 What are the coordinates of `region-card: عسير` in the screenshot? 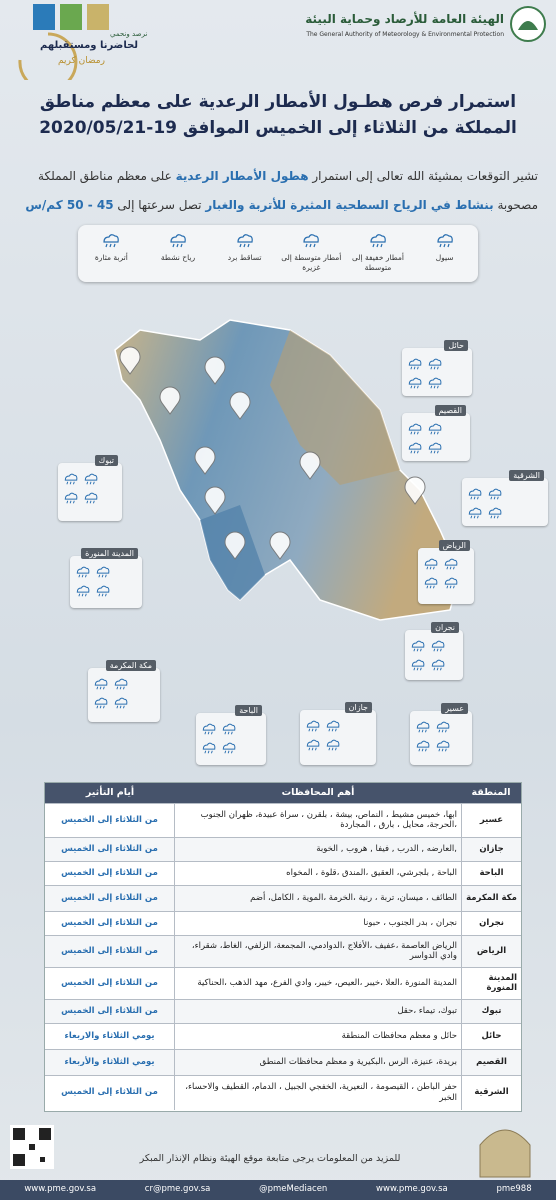 It's located at (441, 734).